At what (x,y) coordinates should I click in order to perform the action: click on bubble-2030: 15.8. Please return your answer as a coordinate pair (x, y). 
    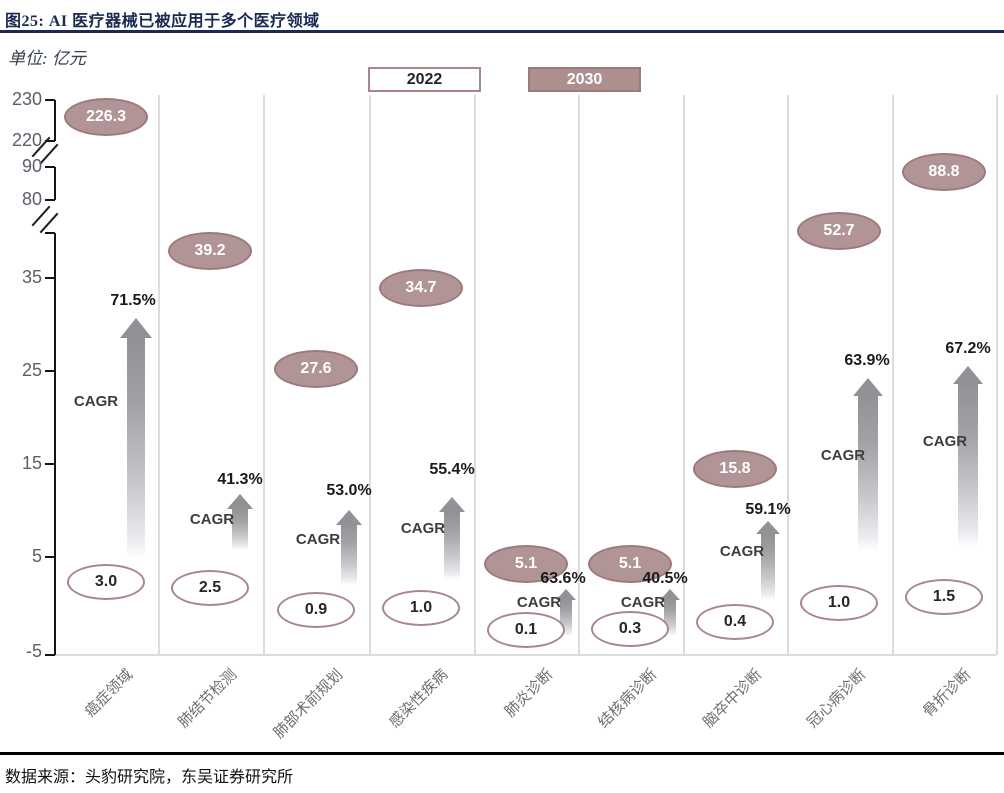
    Looking at the image, I should click on (735, 469).